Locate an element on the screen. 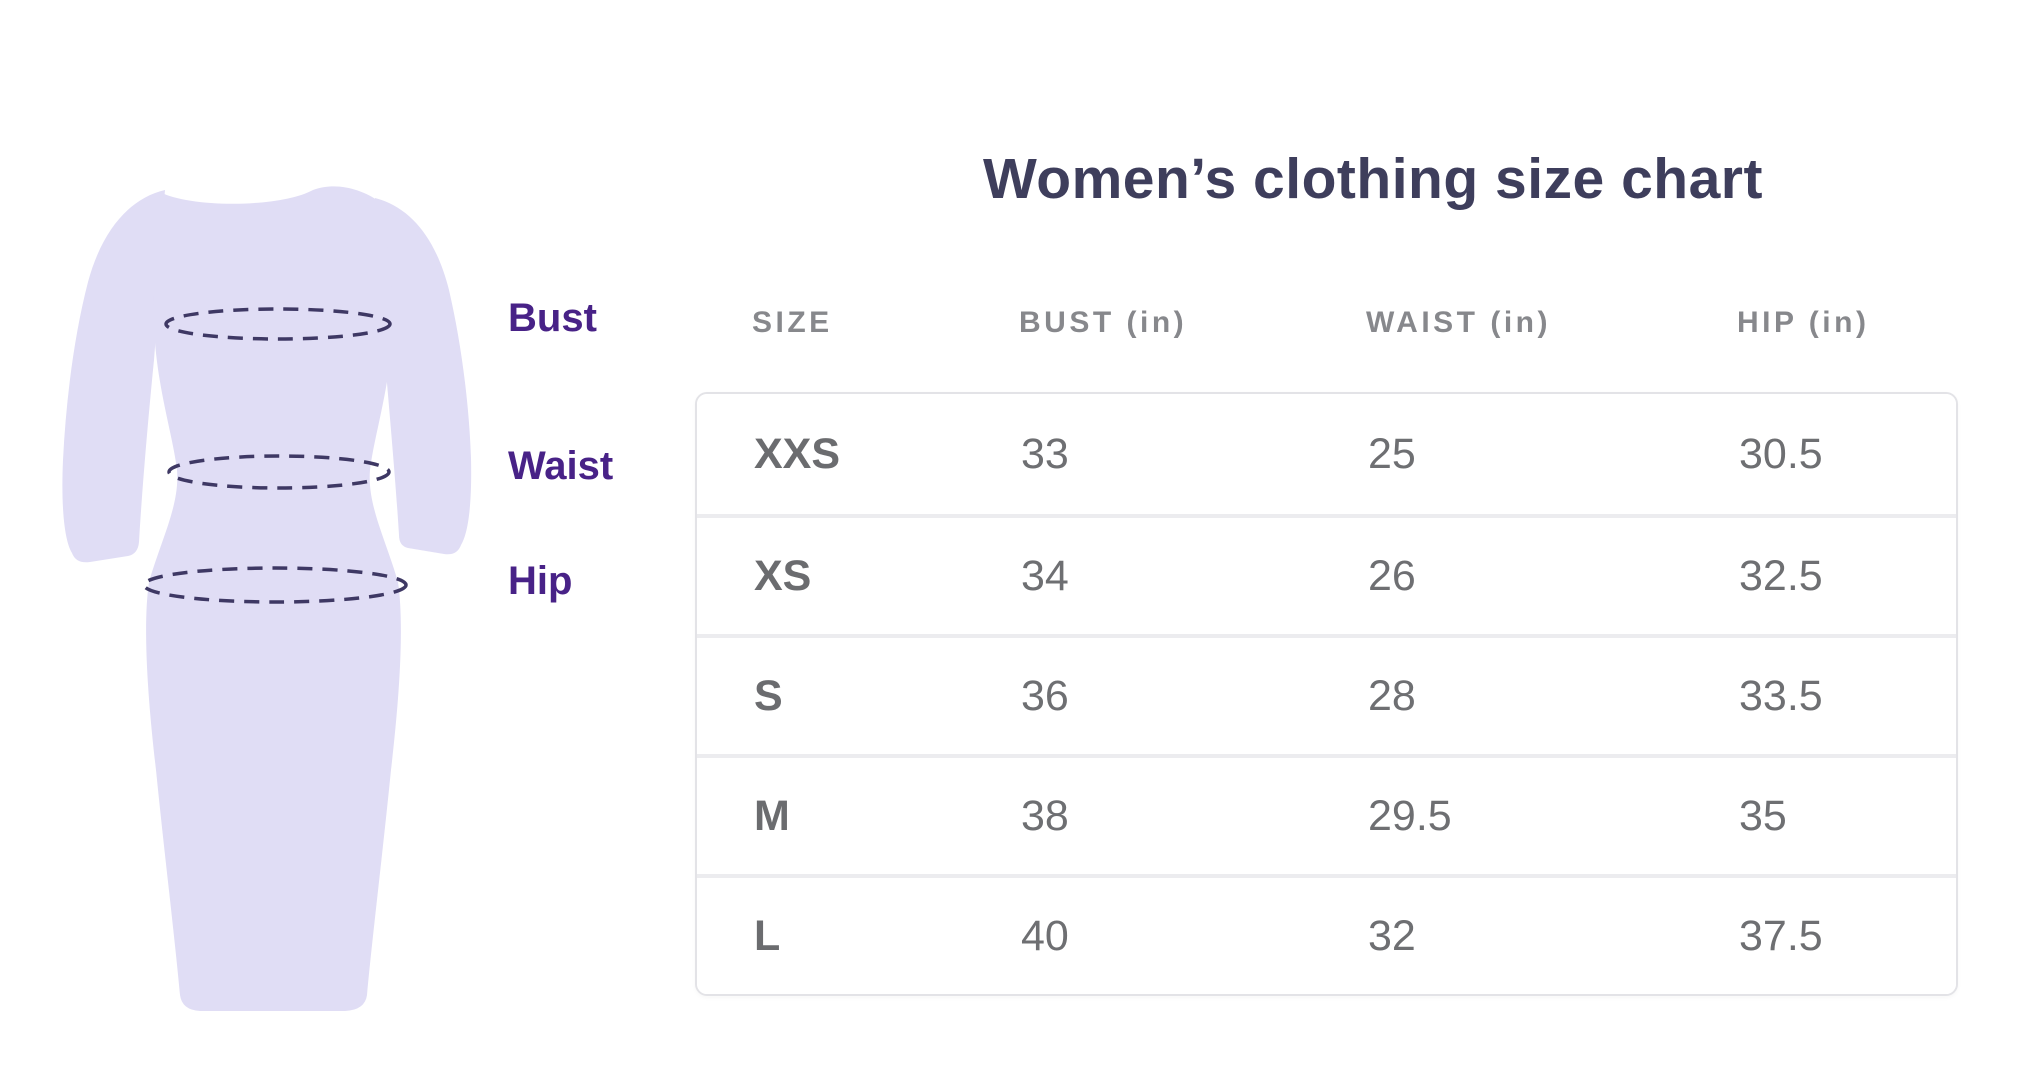  column-header-size: SIZE is located at coordinates (792, 322).